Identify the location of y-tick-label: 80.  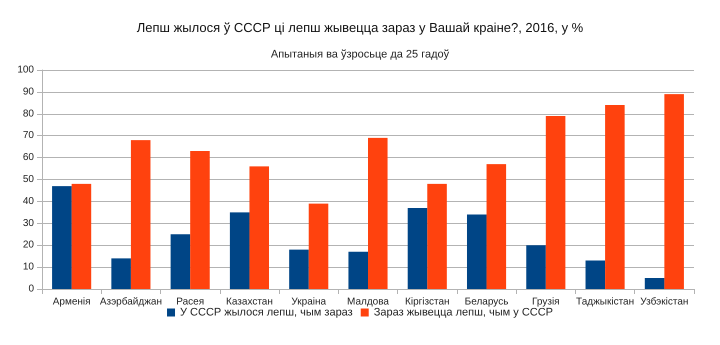
(28, 114).